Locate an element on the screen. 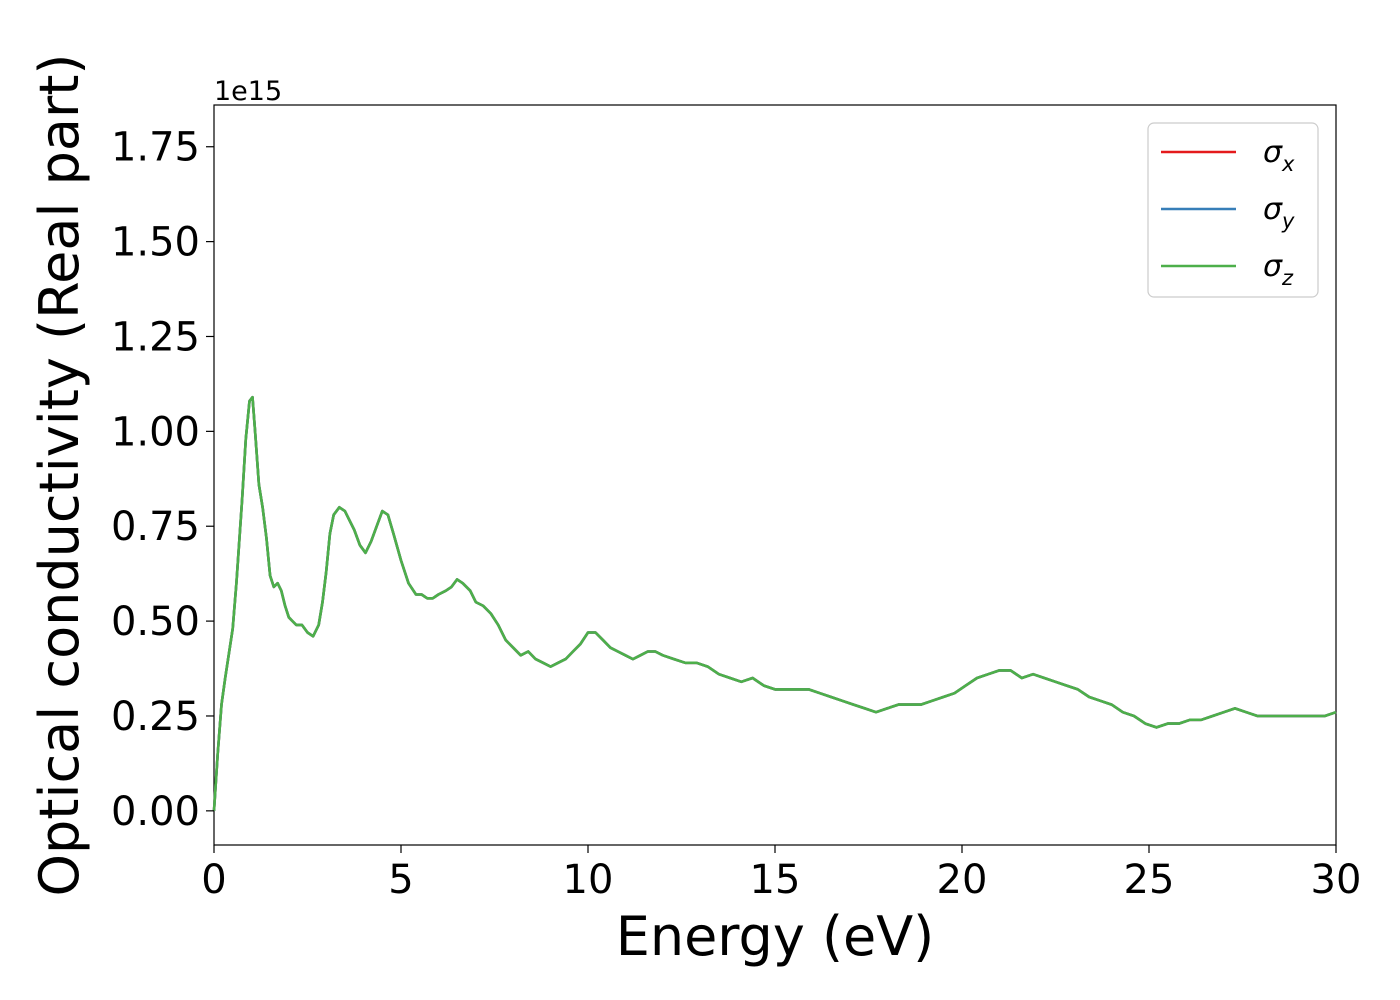 The width and height of the screenshot is (1400, 1000). y-tick-label: 1.75 is located at coordinates (155, 148).